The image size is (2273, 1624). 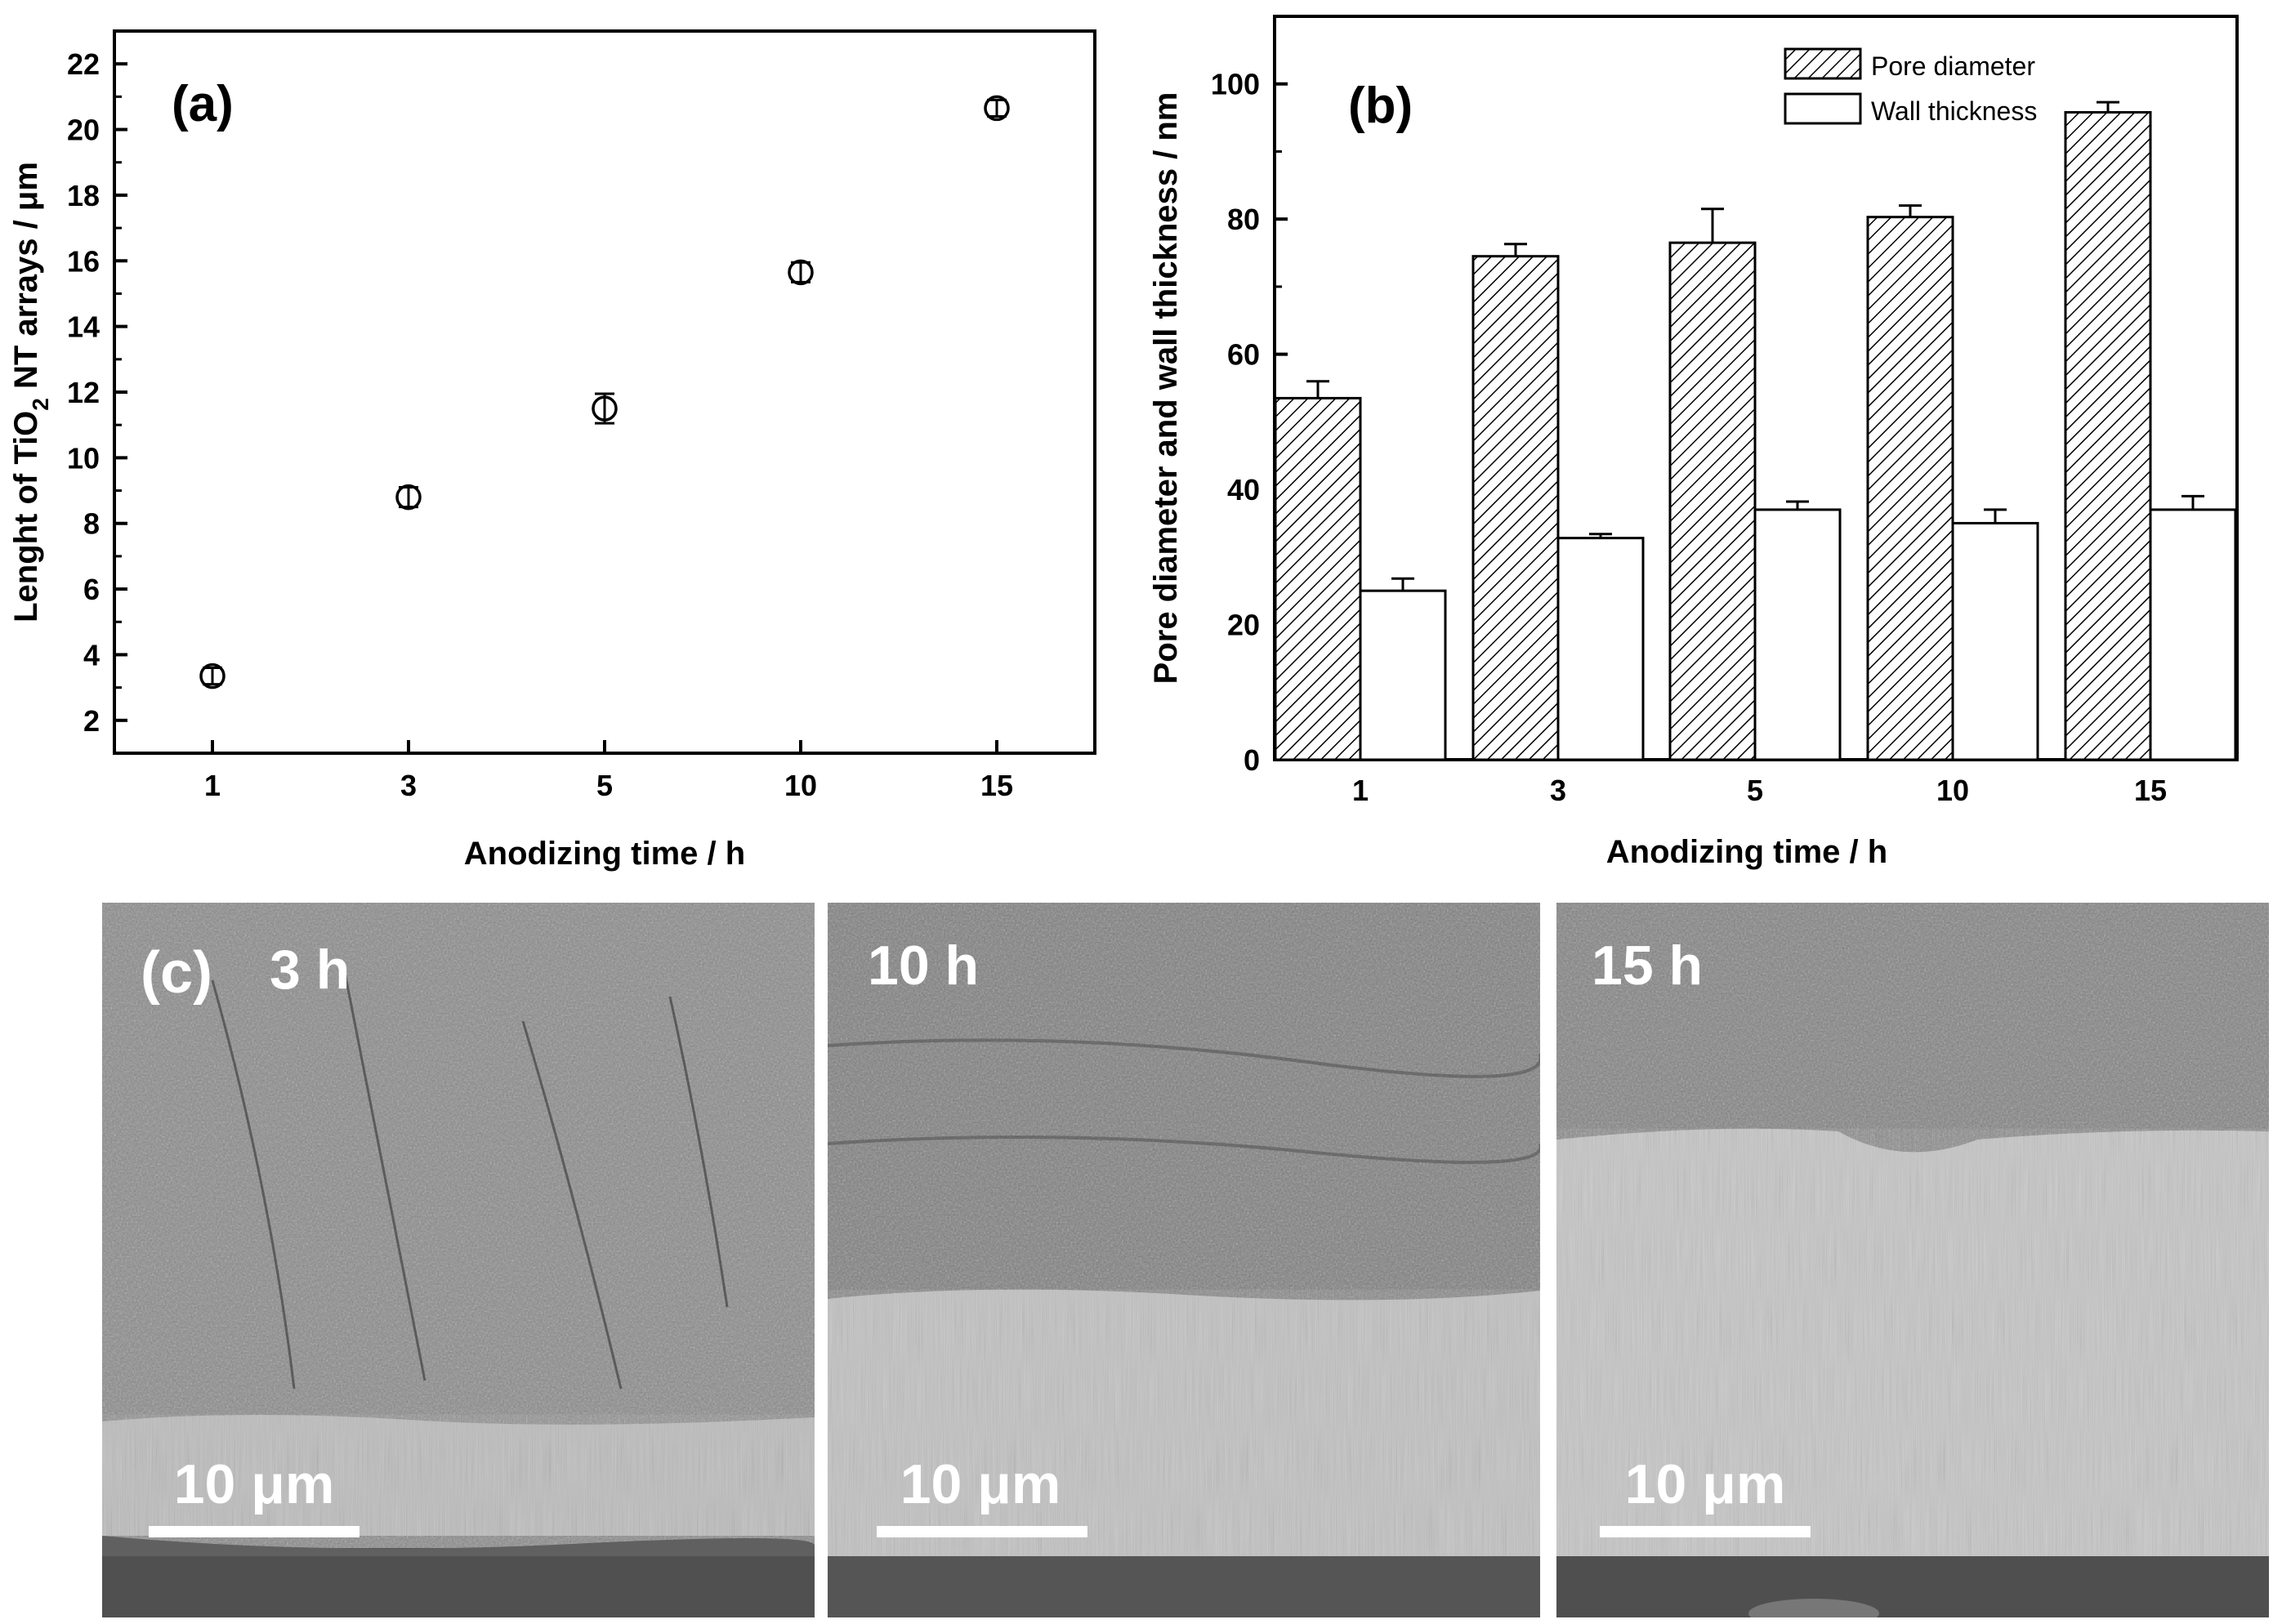 I want to click on y-tick-label: 2, so click(x=92, y=721).